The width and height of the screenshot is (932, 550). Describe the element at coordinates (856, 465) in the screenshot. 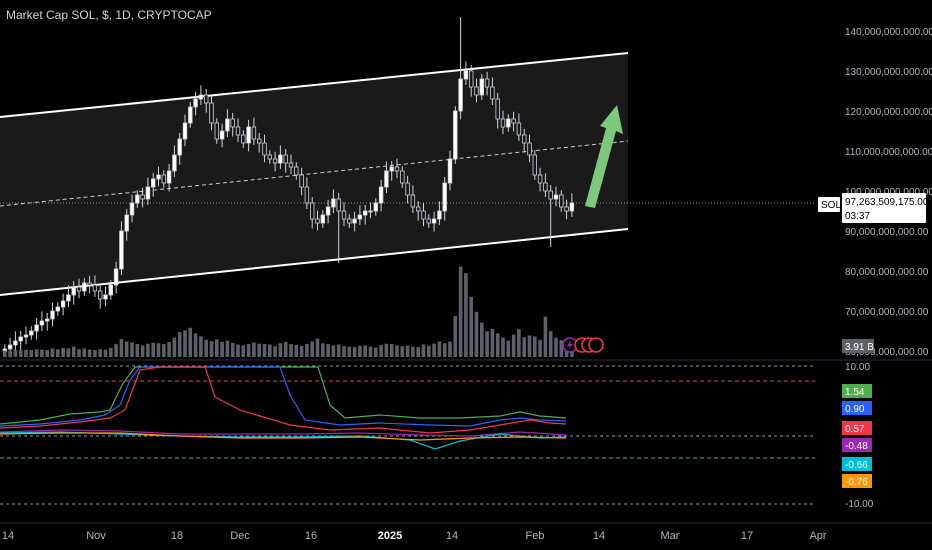

I see `indicator-badge-value: -0.66` at that location.